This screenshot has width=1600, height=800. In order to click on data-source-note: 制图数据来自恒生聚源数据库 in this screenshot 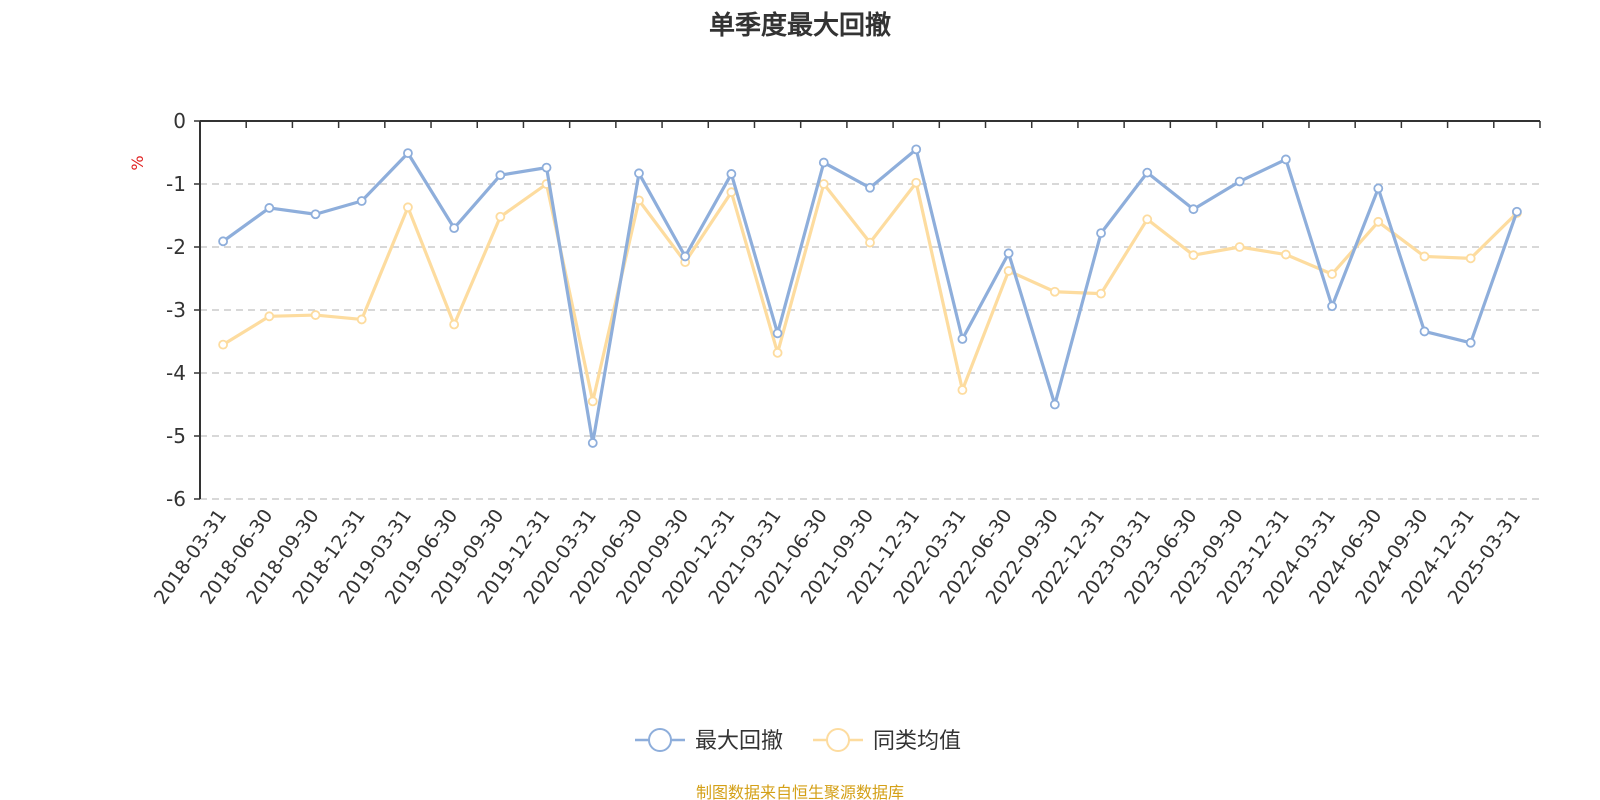, I will do `click(800, 791)`.